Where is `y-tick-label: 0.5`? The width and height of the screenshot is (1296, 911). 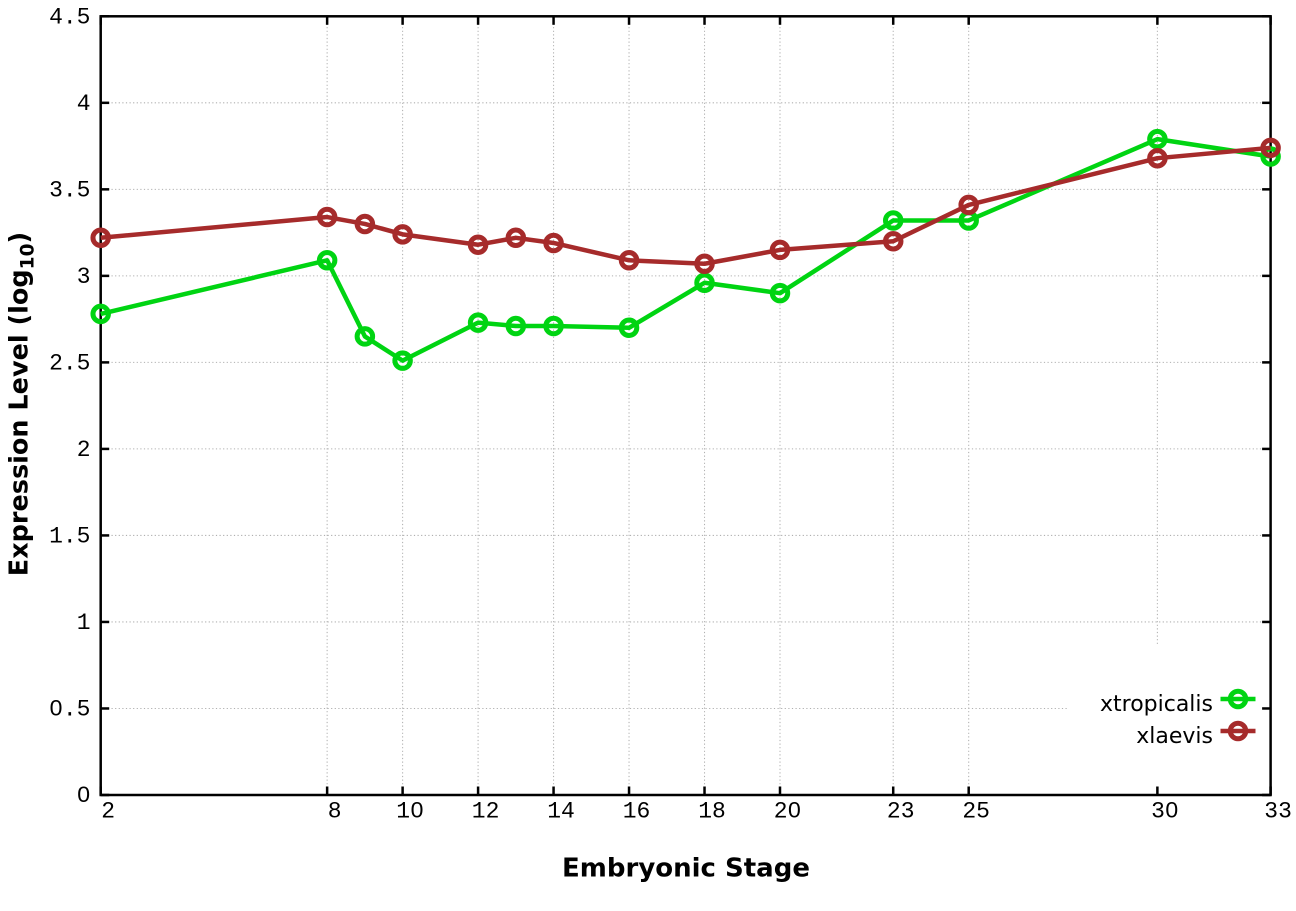
y-tick-label: 0.5 is located at coordinates (69, 709).